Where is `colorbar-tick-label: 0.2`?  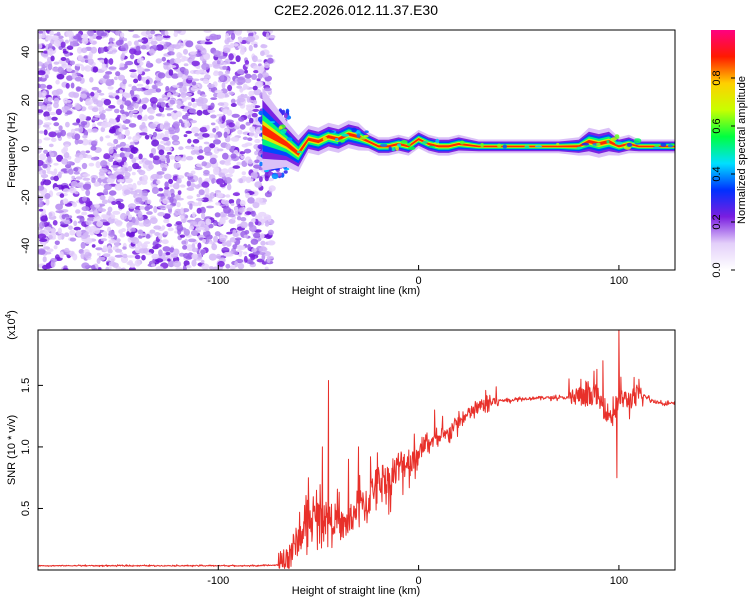
colorbar-tick-label: 0.2 is located at coordinates (717, 221).